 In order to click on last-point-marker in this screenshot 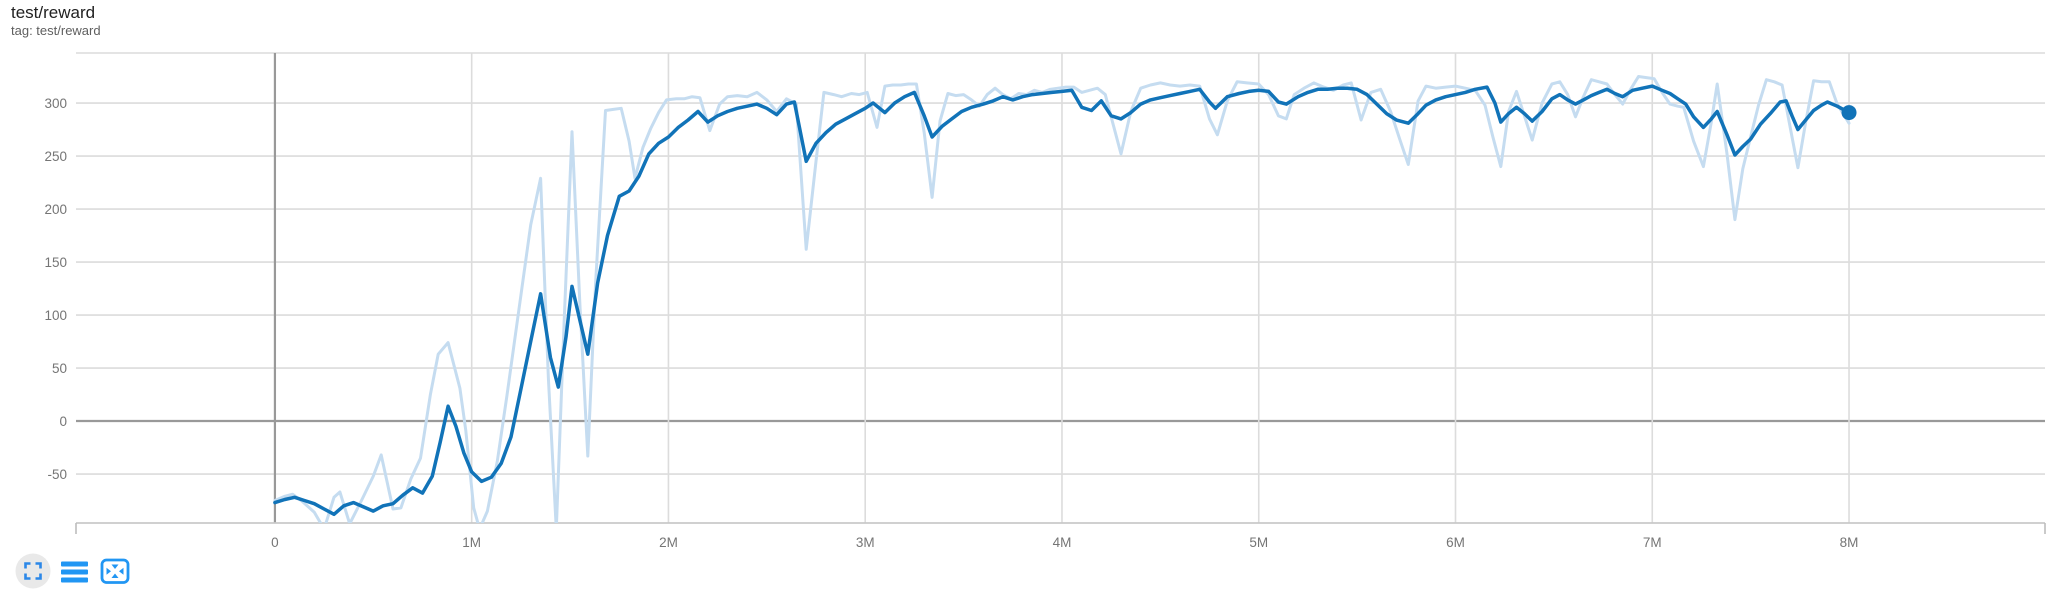, I will do `click(1849, 113)`.